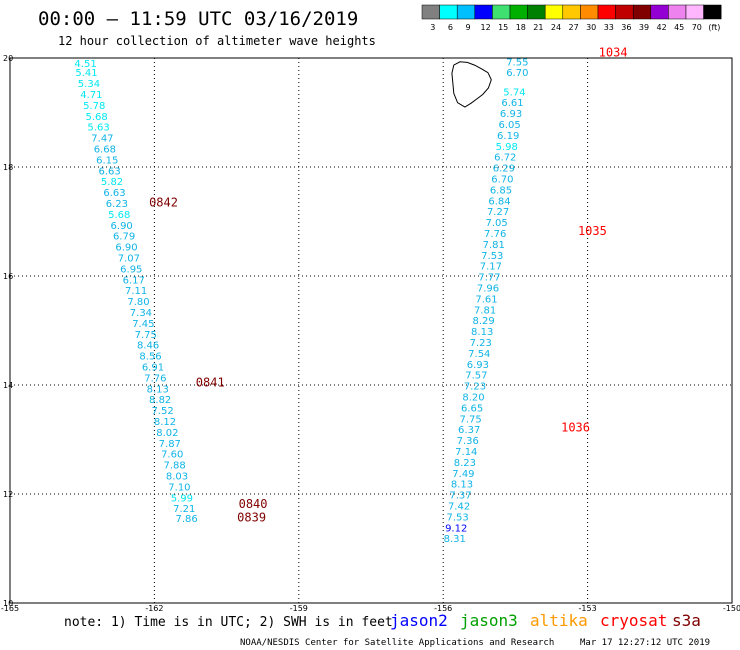 The height and width of the screenshot is (650, 740). I want to click on wave-height-label: 6.05, so click(509, 125).